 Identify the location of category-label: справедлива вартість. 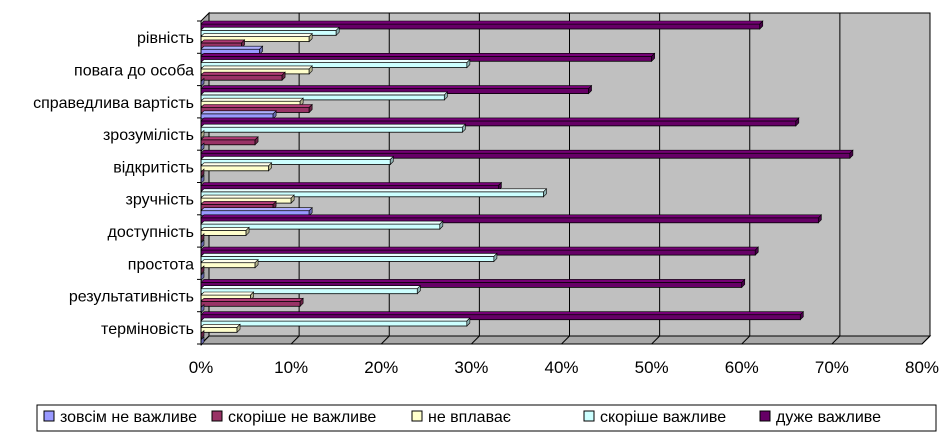
(113, 103).